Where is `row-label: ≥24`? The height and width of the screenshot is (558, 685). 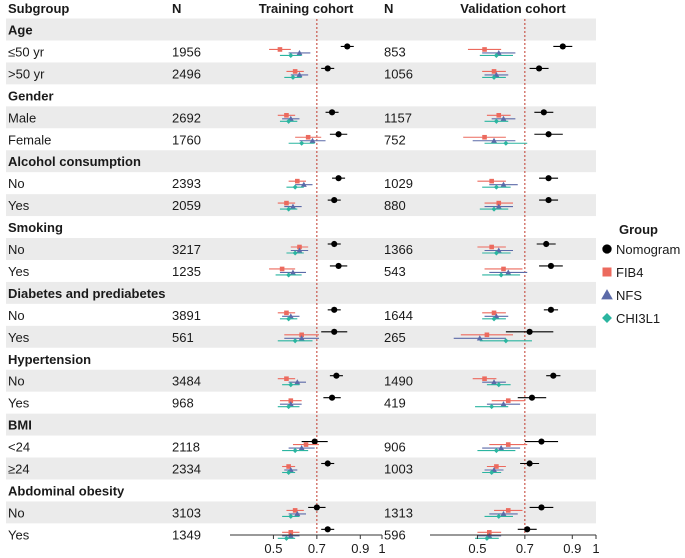
row-label: ≥24 is located at coordinates (19, 469).